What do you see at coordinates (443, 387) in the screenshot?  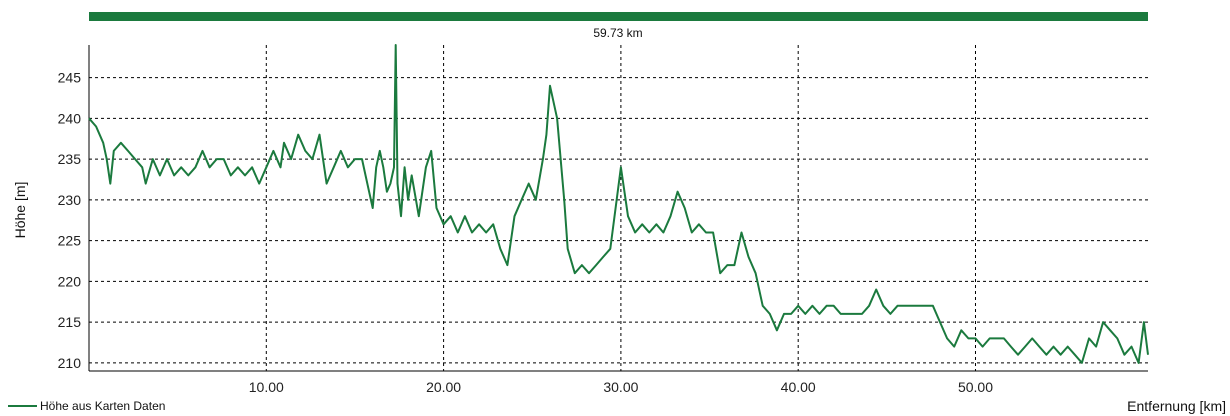 I see `x-tick-label: 20.00` at bounding box center [443, 387].